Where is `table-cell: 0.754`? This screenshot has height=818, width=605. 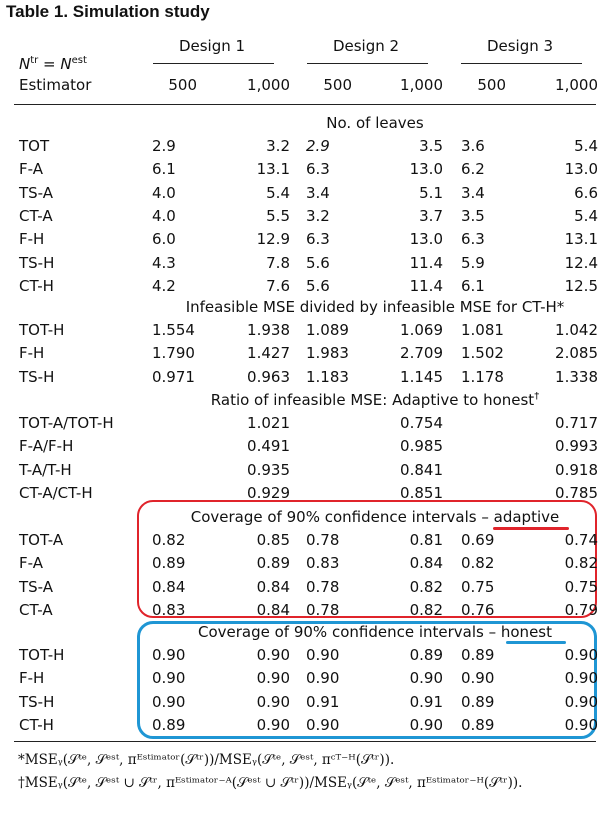
table-cell: 0.754 is located at coordinates (421, 423).